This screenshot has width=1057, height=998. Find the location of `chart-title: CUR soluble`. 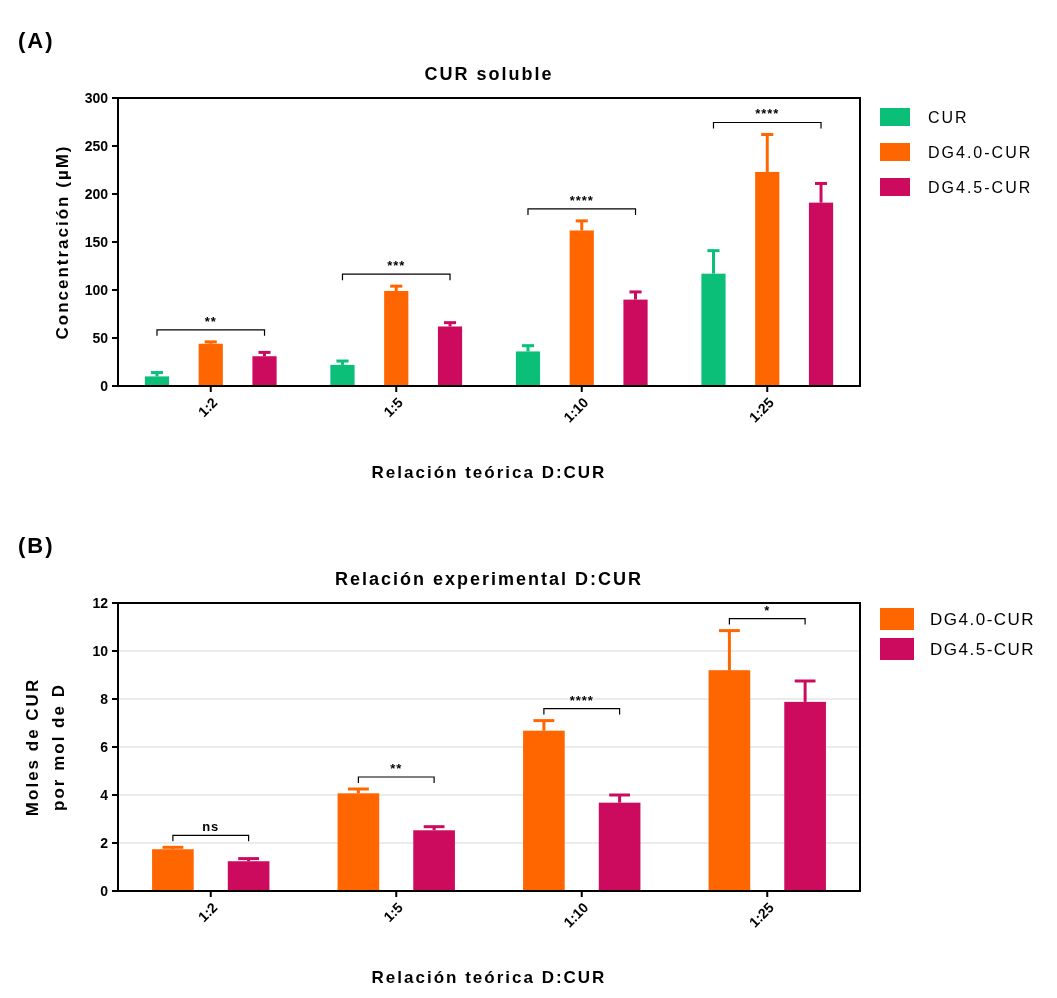

chart-title: CUR soluble is located at coordinates (489, 74).